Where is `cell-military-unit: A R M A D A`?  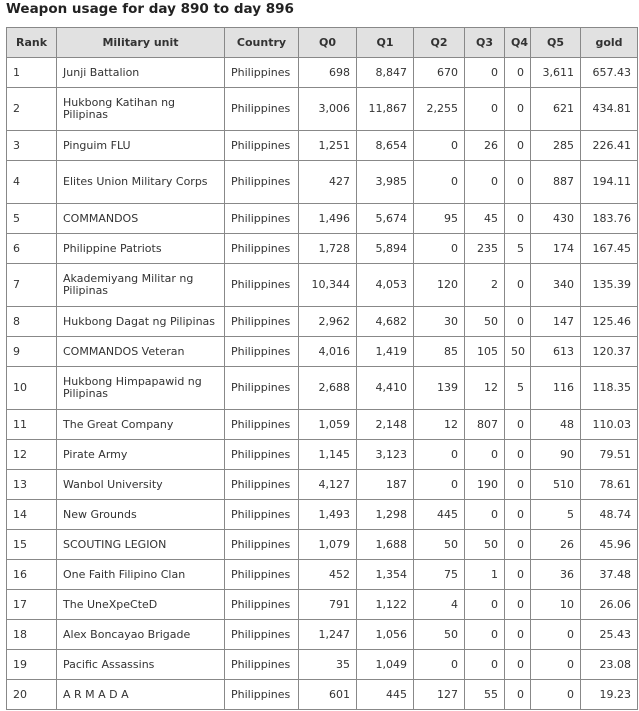 cell-military-unit: A R M A D A is located at coordinates (140, 694).